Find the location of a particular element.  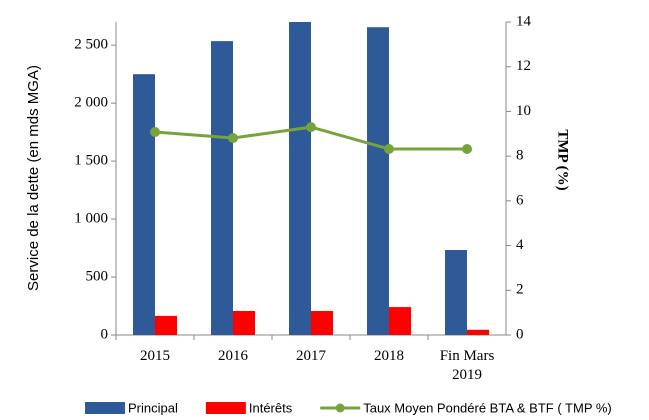

x-tick-label: 2016 is located at coordinates (233, 356).